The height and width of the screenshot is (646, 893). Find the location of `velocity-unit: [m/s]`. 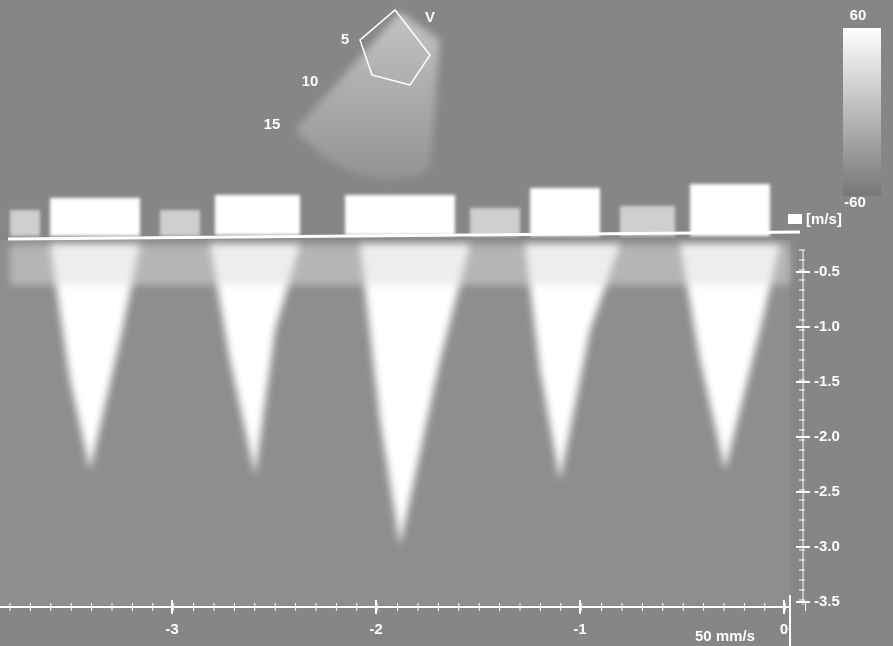

velocity-unit: [m/s] is located at coordinates (824, 219).